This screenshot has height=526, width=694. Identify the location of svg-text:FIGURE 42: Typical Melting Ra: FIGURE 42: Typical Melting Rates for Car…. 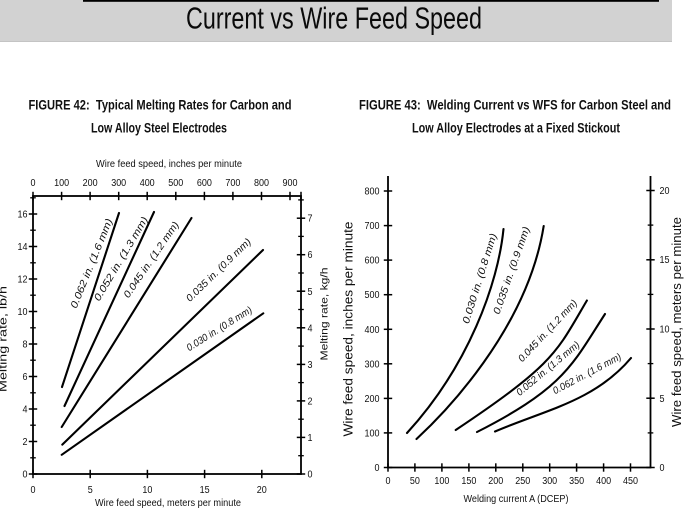
(160, 105).